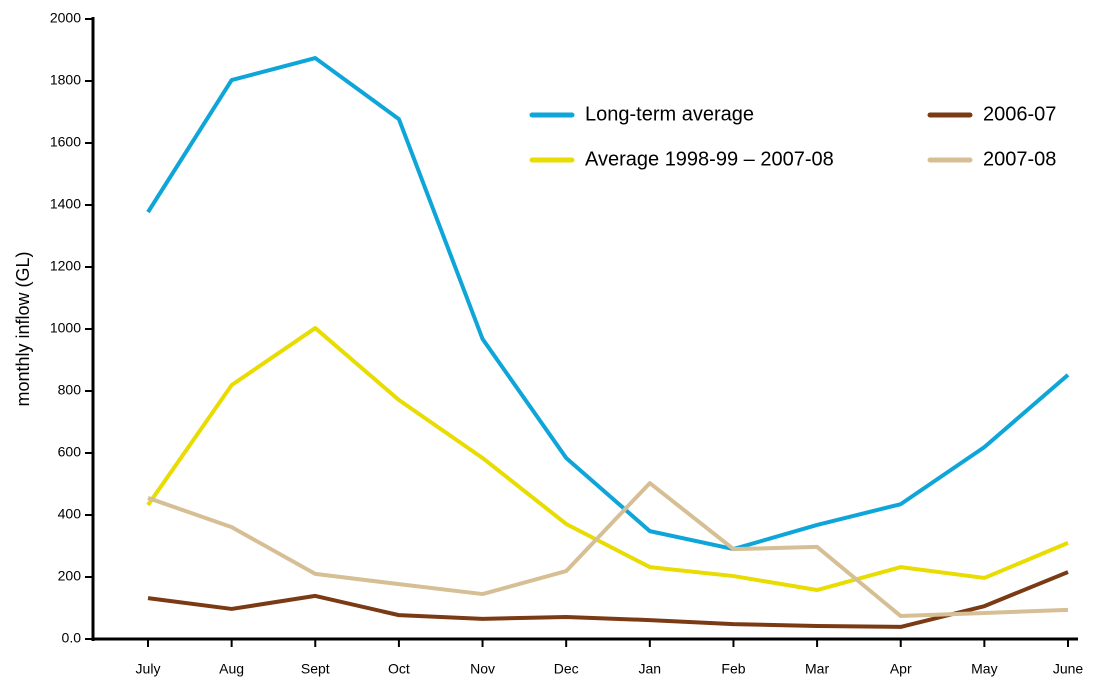 Image resolution: width=1102 pixels, height=679 pixels. What do you see at coordinates (669, 114) in the screenshot?
I see `legend-label: Long-term average` at bounding box center [669, 114].